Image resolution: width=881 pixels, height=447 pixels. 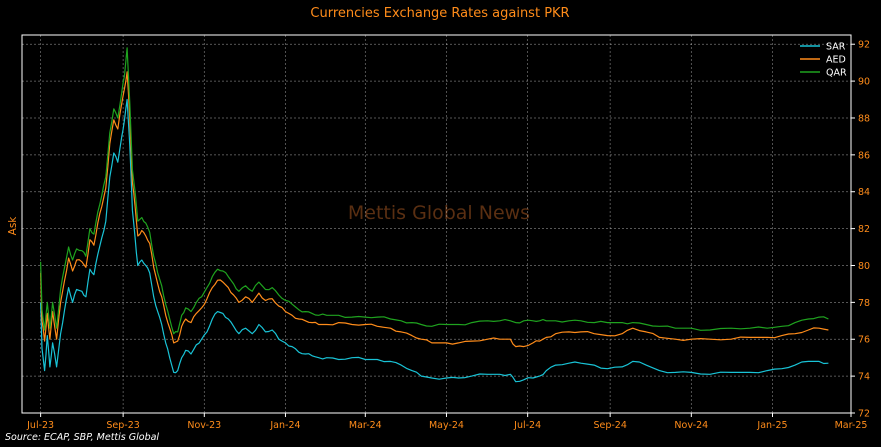 What do you see at coordinates (864, 192) in the screenshot?
I see `y-tick-label: 84` at bounding box center [864, 192].